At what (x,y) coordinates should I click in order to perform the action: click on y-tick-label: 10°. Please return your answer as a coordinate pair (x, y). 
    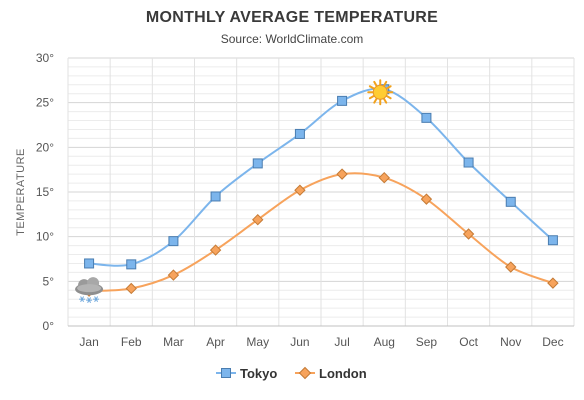
    Looking at the image, I should click on (45, 237).